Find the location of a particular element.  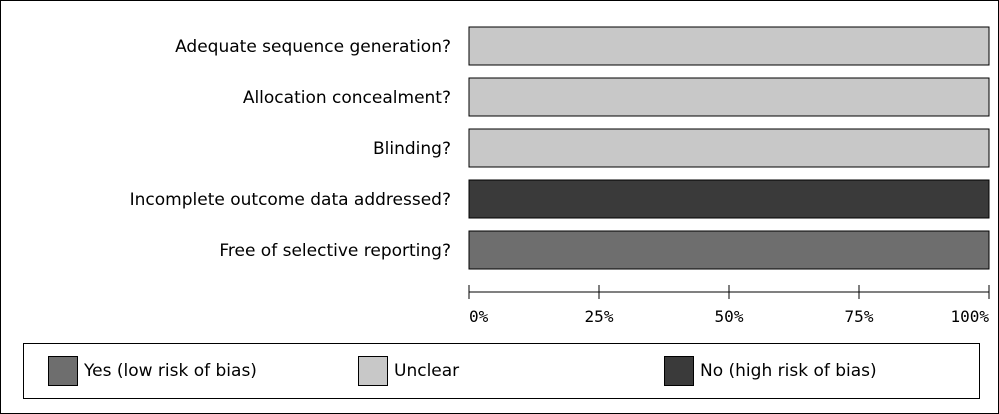

legend-item-no: No (high risk of bias) is located at coordinates (770, 371).